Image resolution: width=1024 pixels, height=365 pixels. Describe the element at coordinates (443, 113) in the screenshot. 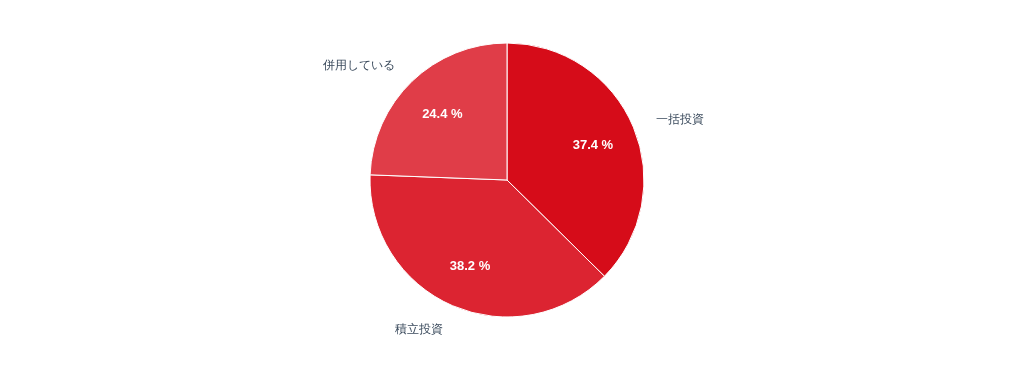

I see `data-label: 24.4 %` at that location.